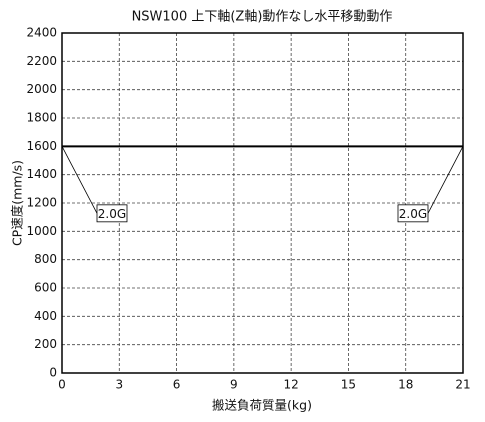 This screenshot has width=485, height=422. Describe the element at coordinates (41, 118) in the screenshot. I see `y-tick-label: 1800` at that location.